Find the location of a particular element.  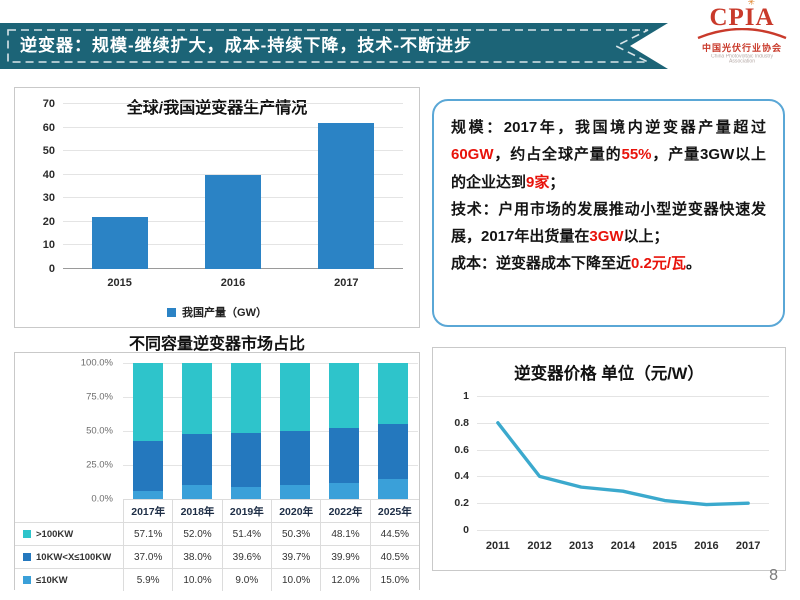

y-tick-label: 40 is located at coordinates (48, 174).